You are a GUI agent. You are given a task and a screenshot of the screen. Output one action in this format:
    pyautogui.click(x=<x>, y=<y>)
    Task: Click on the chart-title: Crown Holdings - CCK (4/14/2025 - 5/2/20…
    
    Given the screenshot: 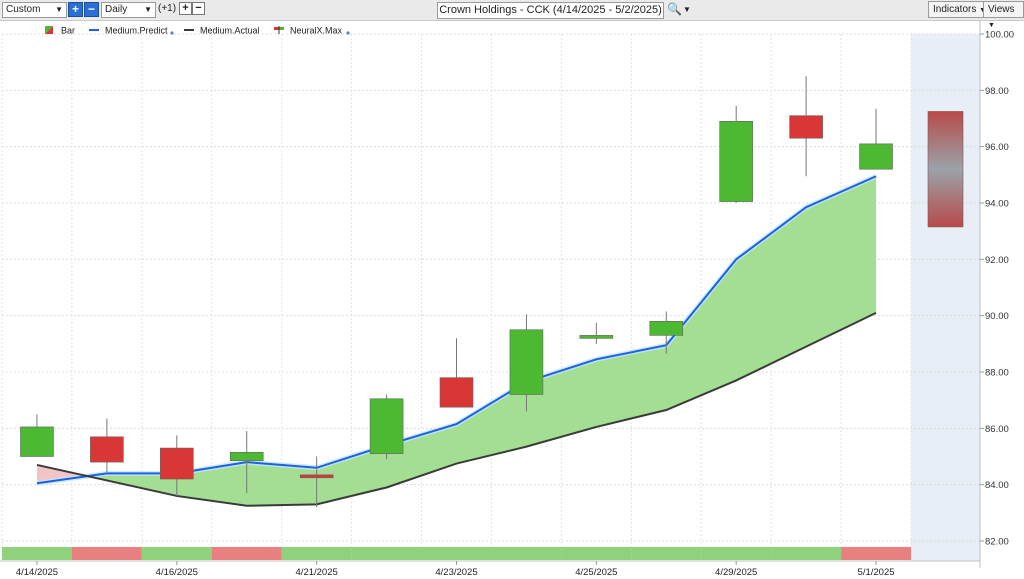 What is the action you would take?
    pyautogui.click(x=550, y=10)
    